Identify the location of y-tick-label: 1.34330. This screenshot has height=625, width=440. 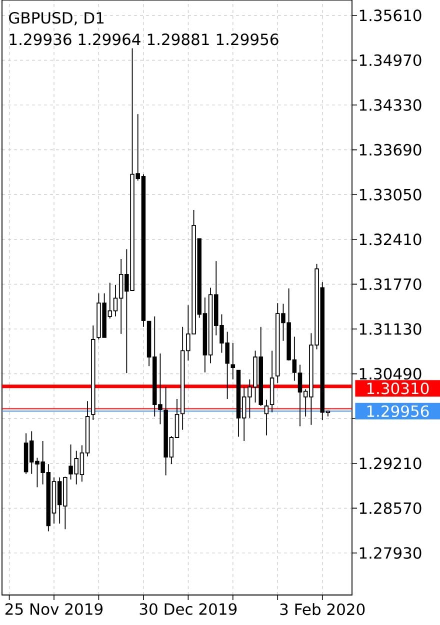
(391, 105).